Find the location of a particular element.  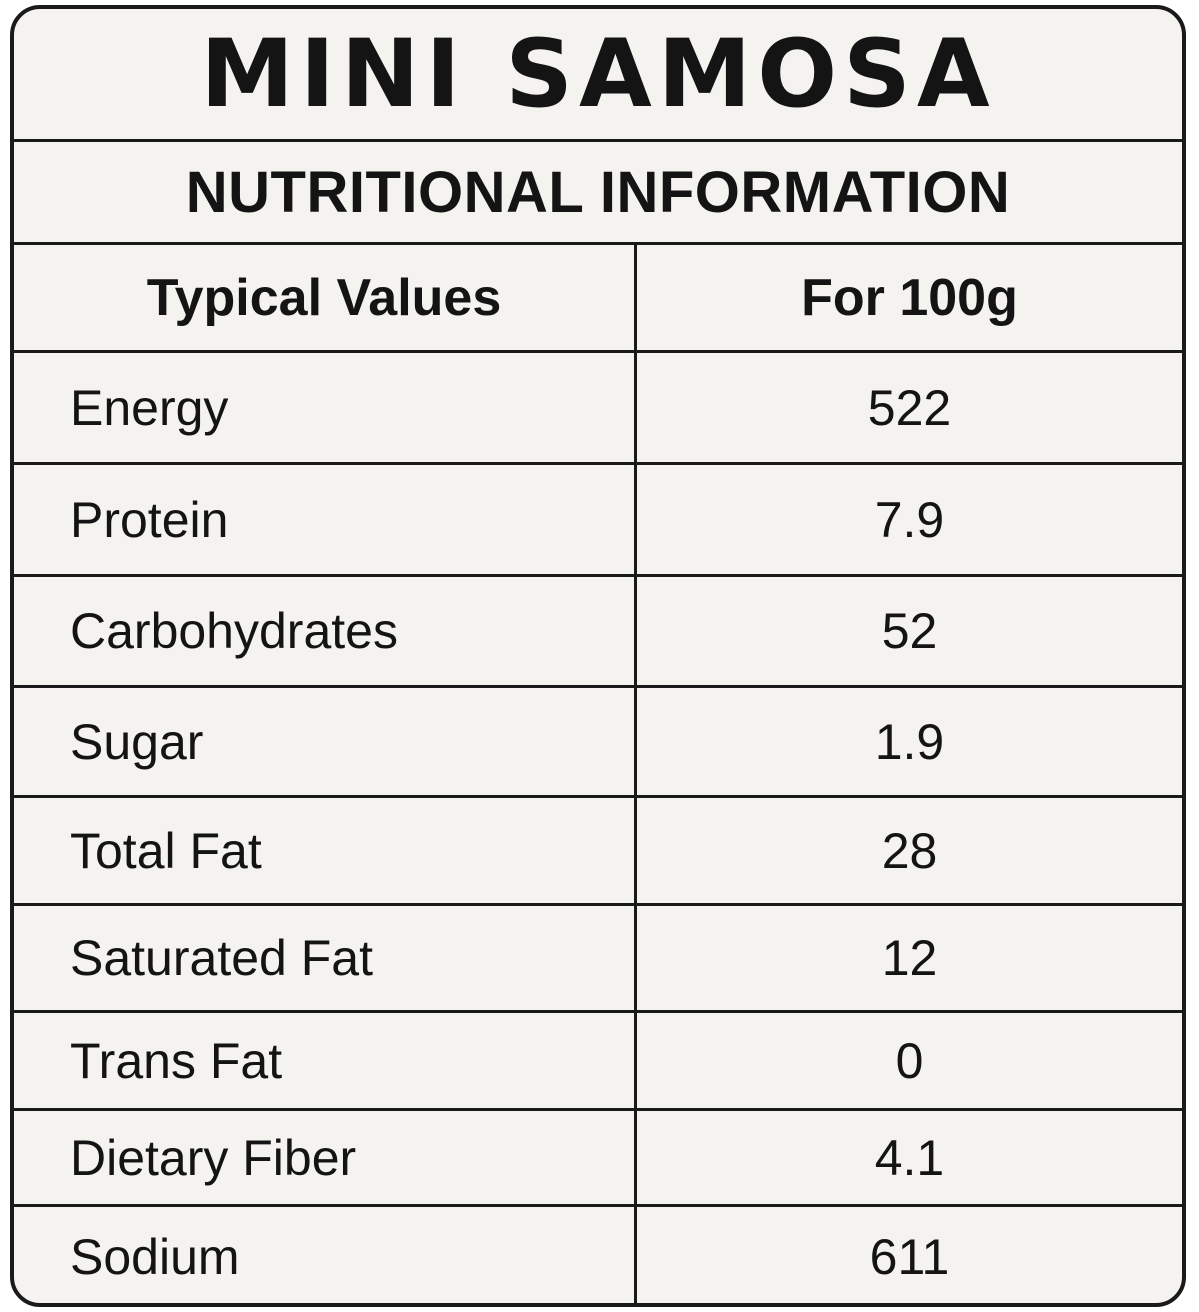

nutrient-value: 4.1 is located at coordinates (909, 1157).